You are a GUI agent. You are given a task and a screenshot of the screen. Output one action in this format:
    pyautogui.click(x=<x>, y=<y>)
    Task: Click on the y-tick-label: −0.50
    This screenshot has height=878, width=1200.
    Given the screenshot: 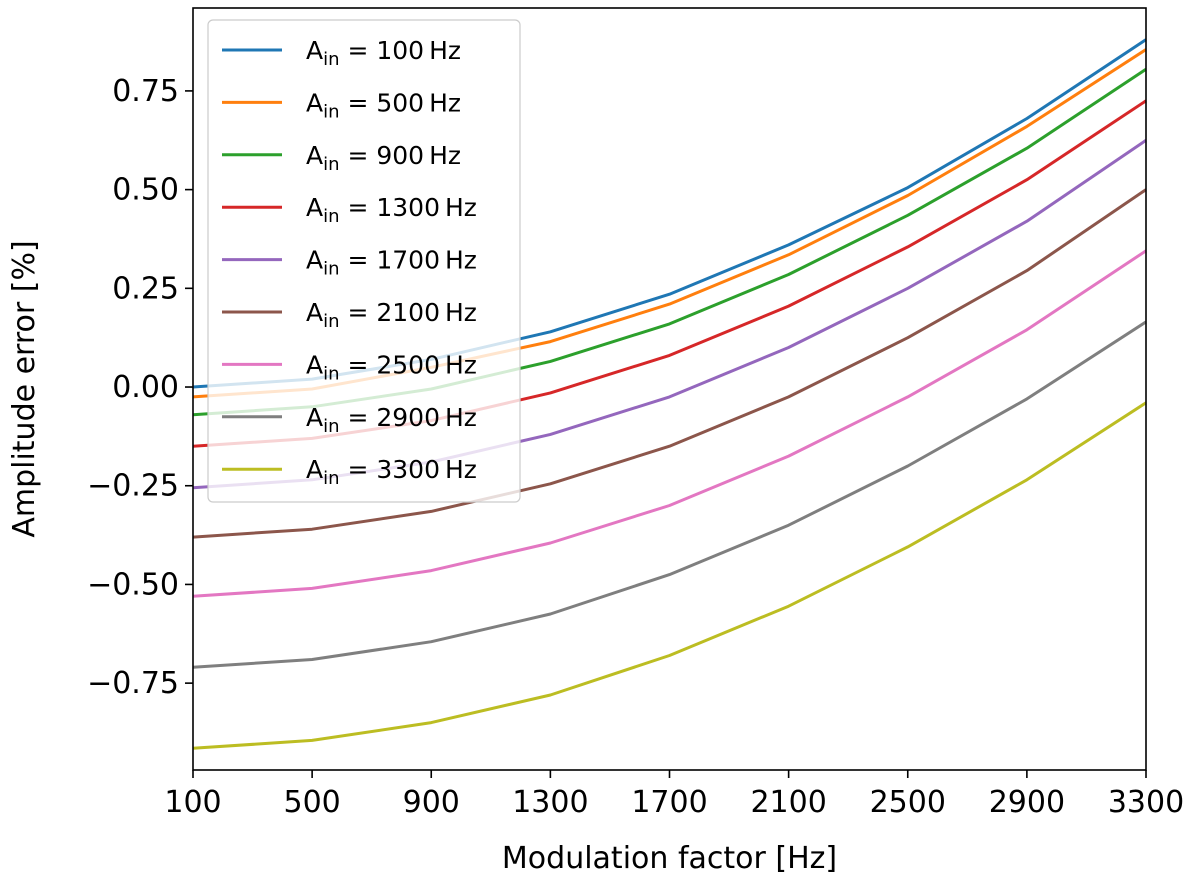 What is the action you would take?
    pyautogui.click(x=133, y=584)
    